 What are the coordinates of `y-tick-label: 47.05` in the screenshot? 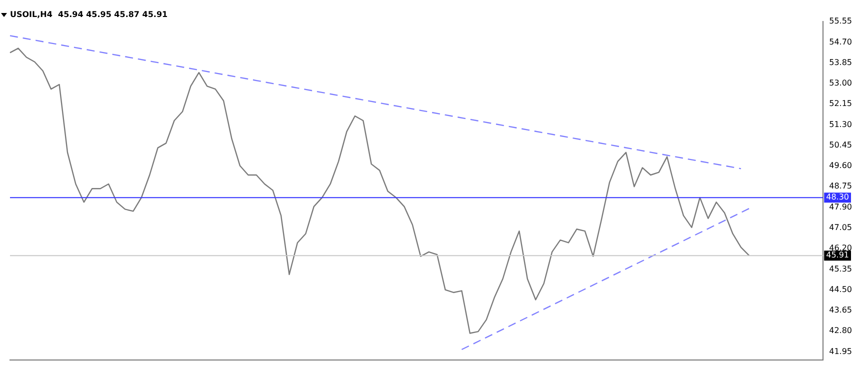 It's located at (840, 227).